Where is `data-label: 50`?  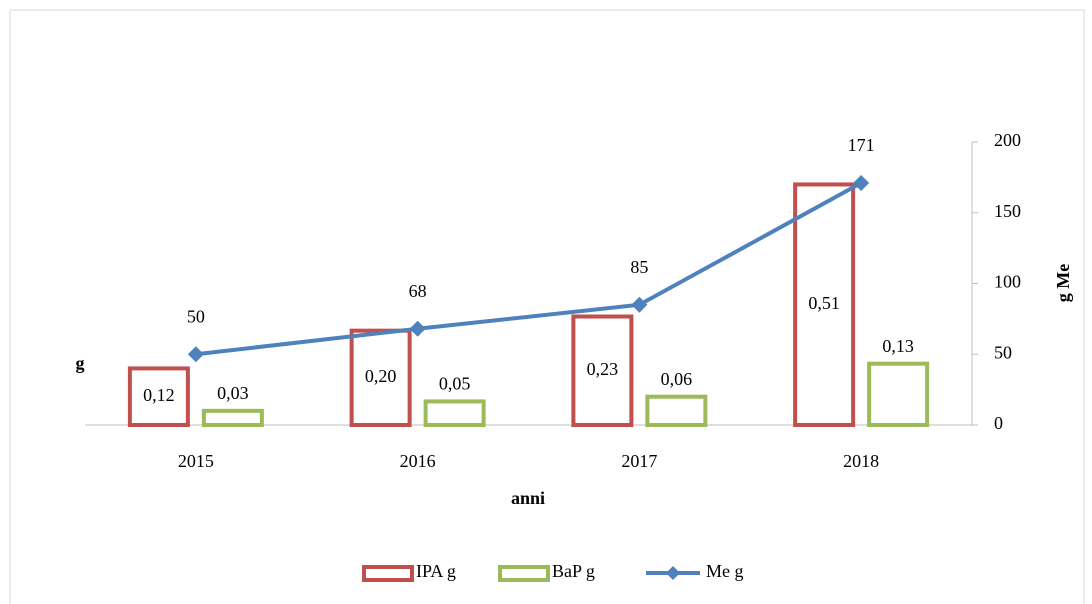 data-label: 50 is located at coordinates (196, 316).